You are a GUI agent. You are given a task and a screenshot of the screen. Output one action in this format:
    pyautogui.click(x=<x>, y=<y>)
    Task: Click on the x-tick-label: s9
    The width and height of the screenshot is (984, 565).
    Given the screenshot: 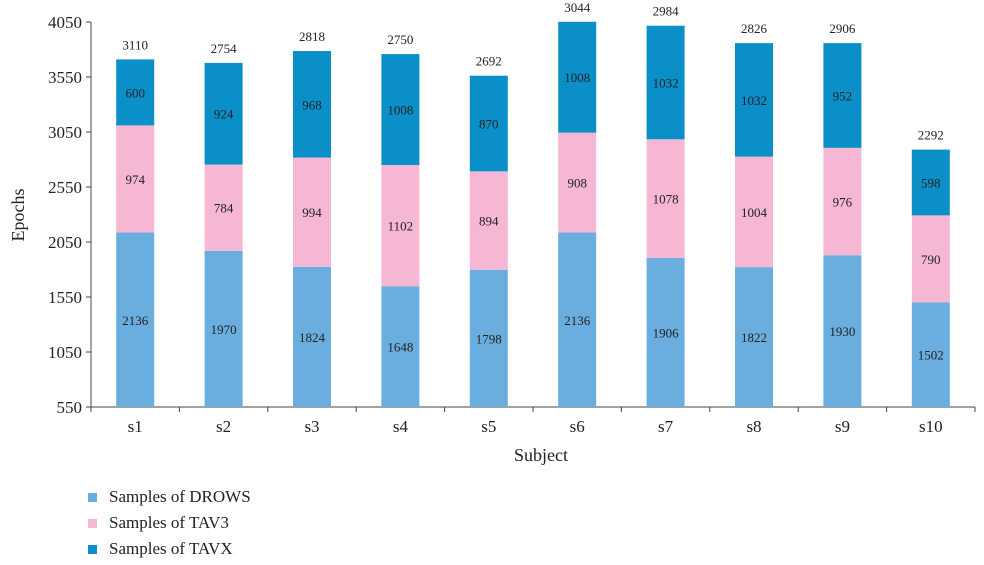 What is the action you would take?
    pyautogui.click(x=842, y=426)
    